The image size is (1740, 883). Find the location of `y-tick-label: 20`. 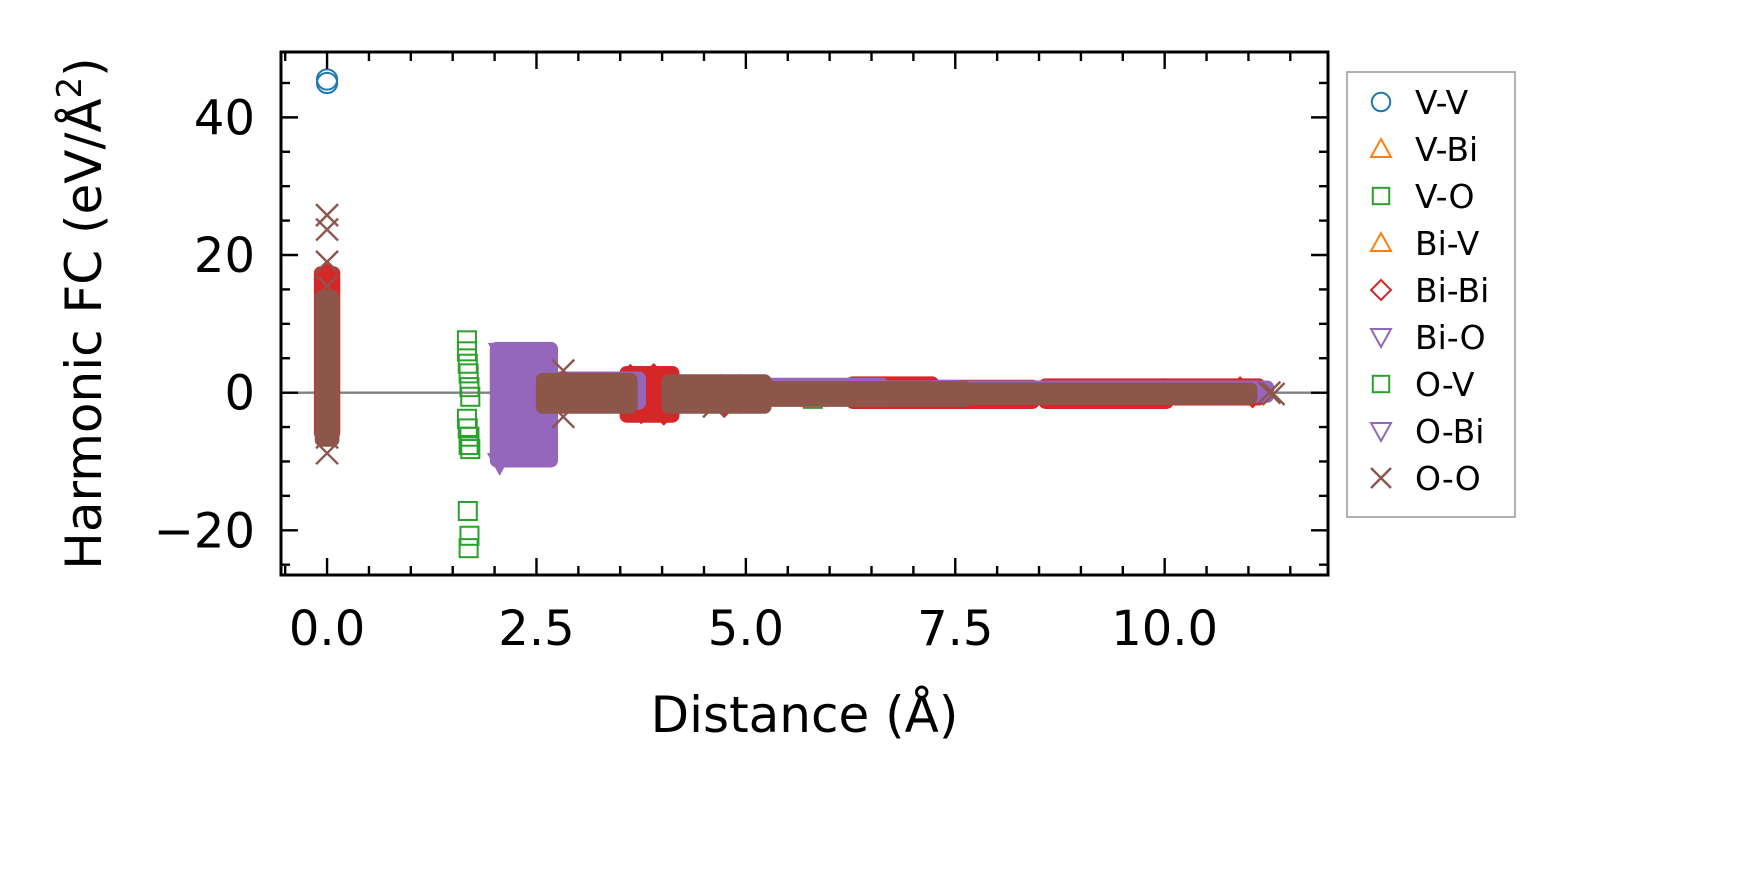

y-tick-label: 20 is located at coordinates (224, 256).